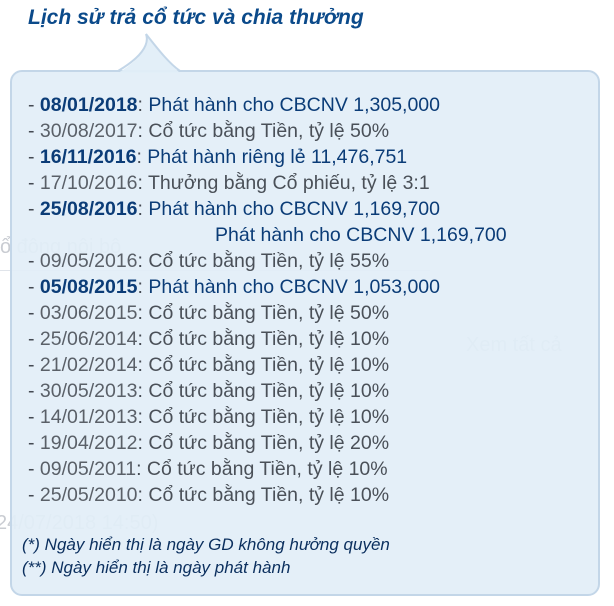 The image size is (614, 606). Describe the element at coordinates (88, 391) in the screenshot. I see `history-date: 30/05/2013` at that location.